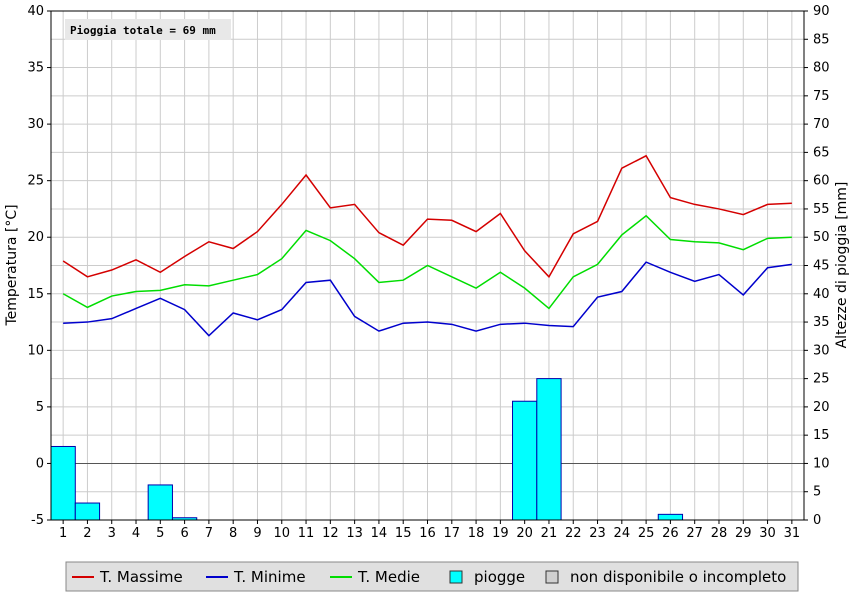  I want to click on annotation-text: Pioggia totale = 69 mm, so click(143, 30).